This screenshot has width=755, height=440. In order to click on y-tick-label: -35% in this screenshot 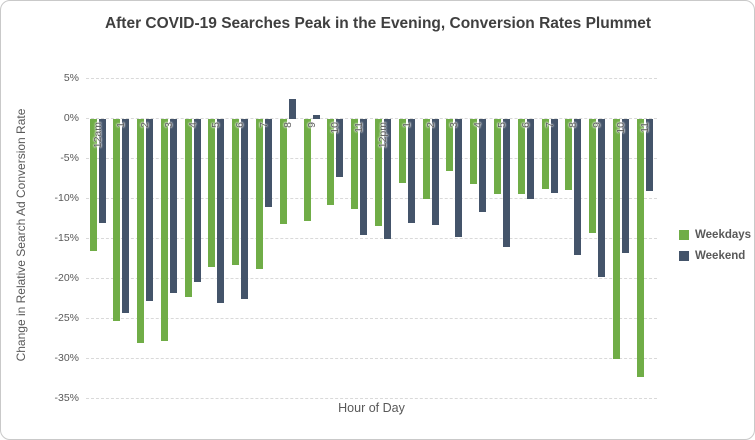, I will do `click(66, 398)`.